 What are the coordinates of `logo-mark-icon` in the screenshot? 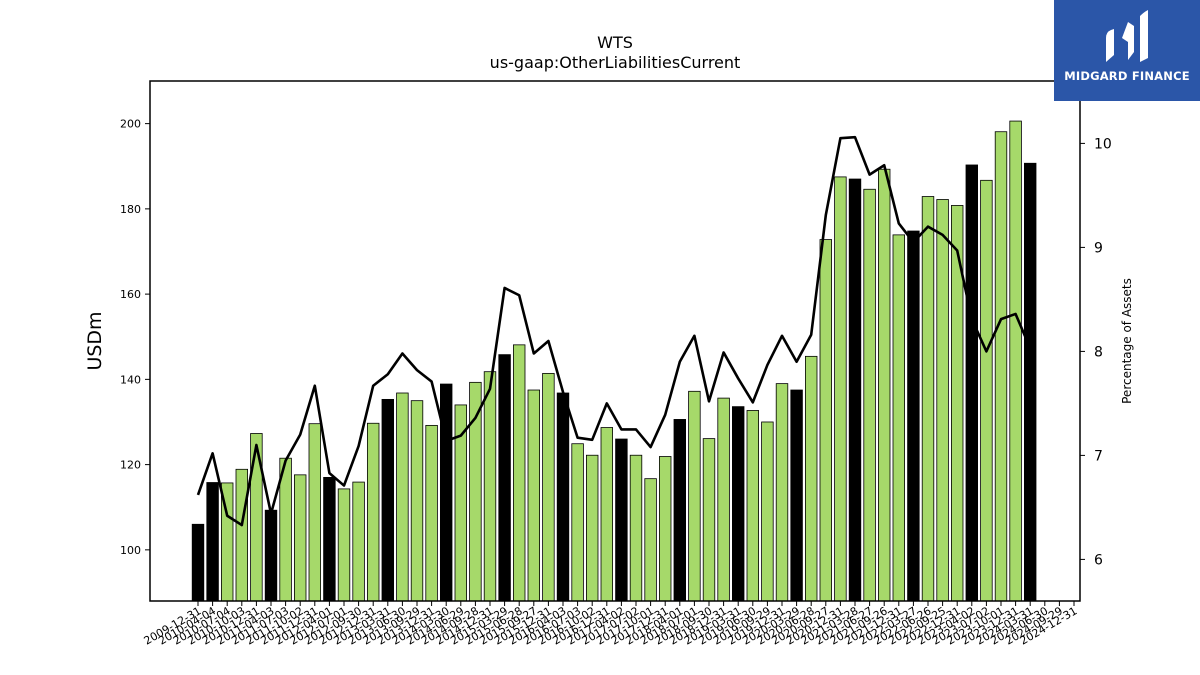 It's located at (1127, 36).